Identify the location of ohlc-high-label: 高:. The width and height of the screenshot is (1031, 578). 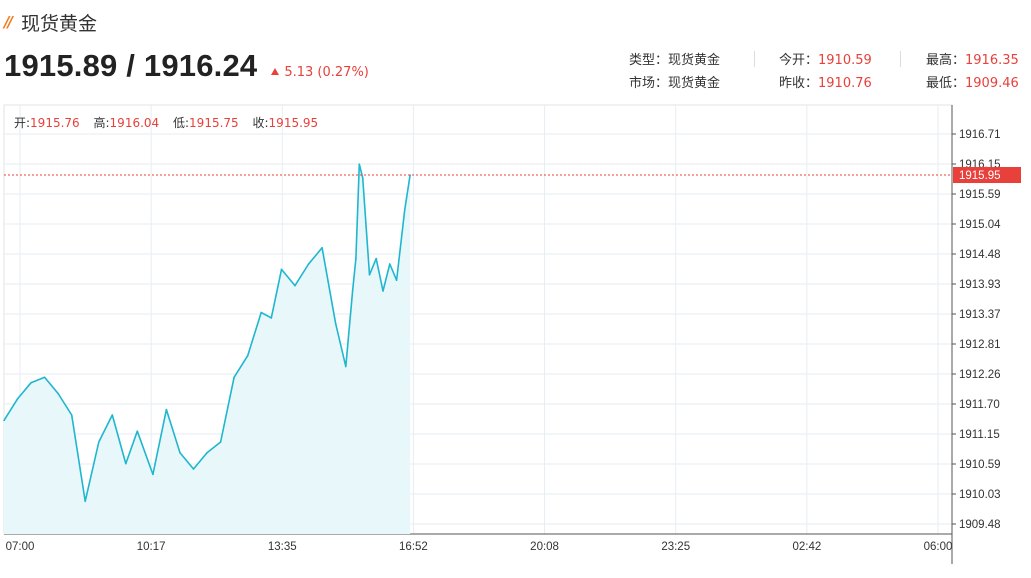
(101, 123).